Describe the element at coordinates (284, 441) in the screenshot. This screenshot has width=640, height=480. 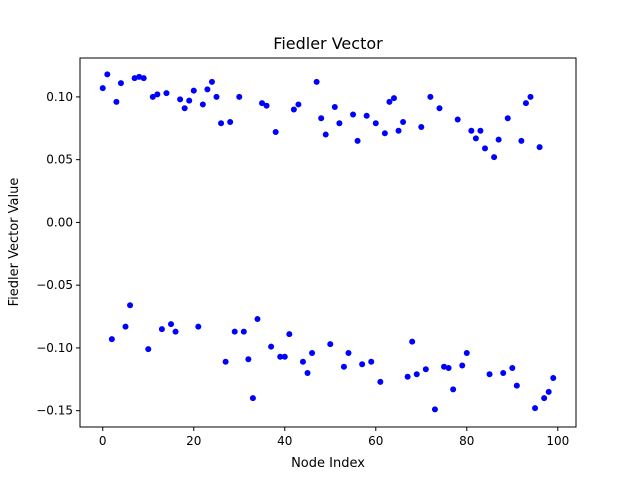
I see `x-tick-label: 40` at that location.